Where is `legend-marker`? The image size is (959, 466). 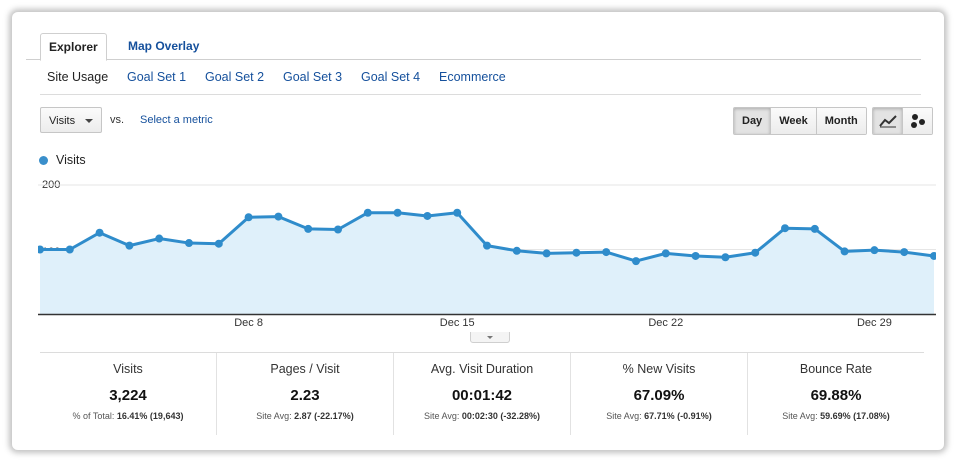 legend-marker is located at coordinates (43, 160).